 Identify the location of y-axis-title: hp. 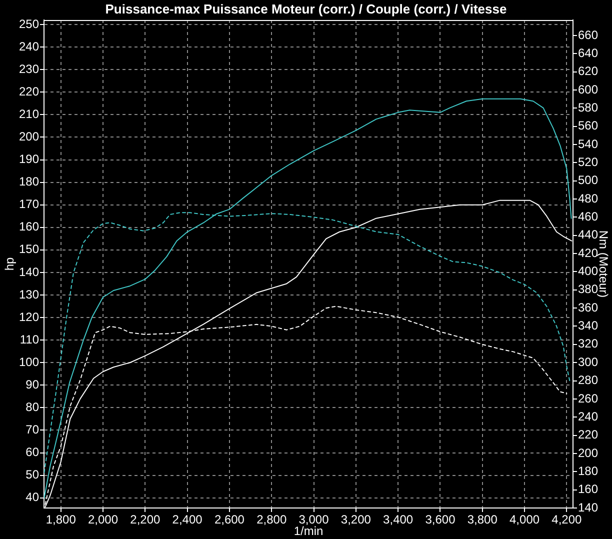
(9, 264).